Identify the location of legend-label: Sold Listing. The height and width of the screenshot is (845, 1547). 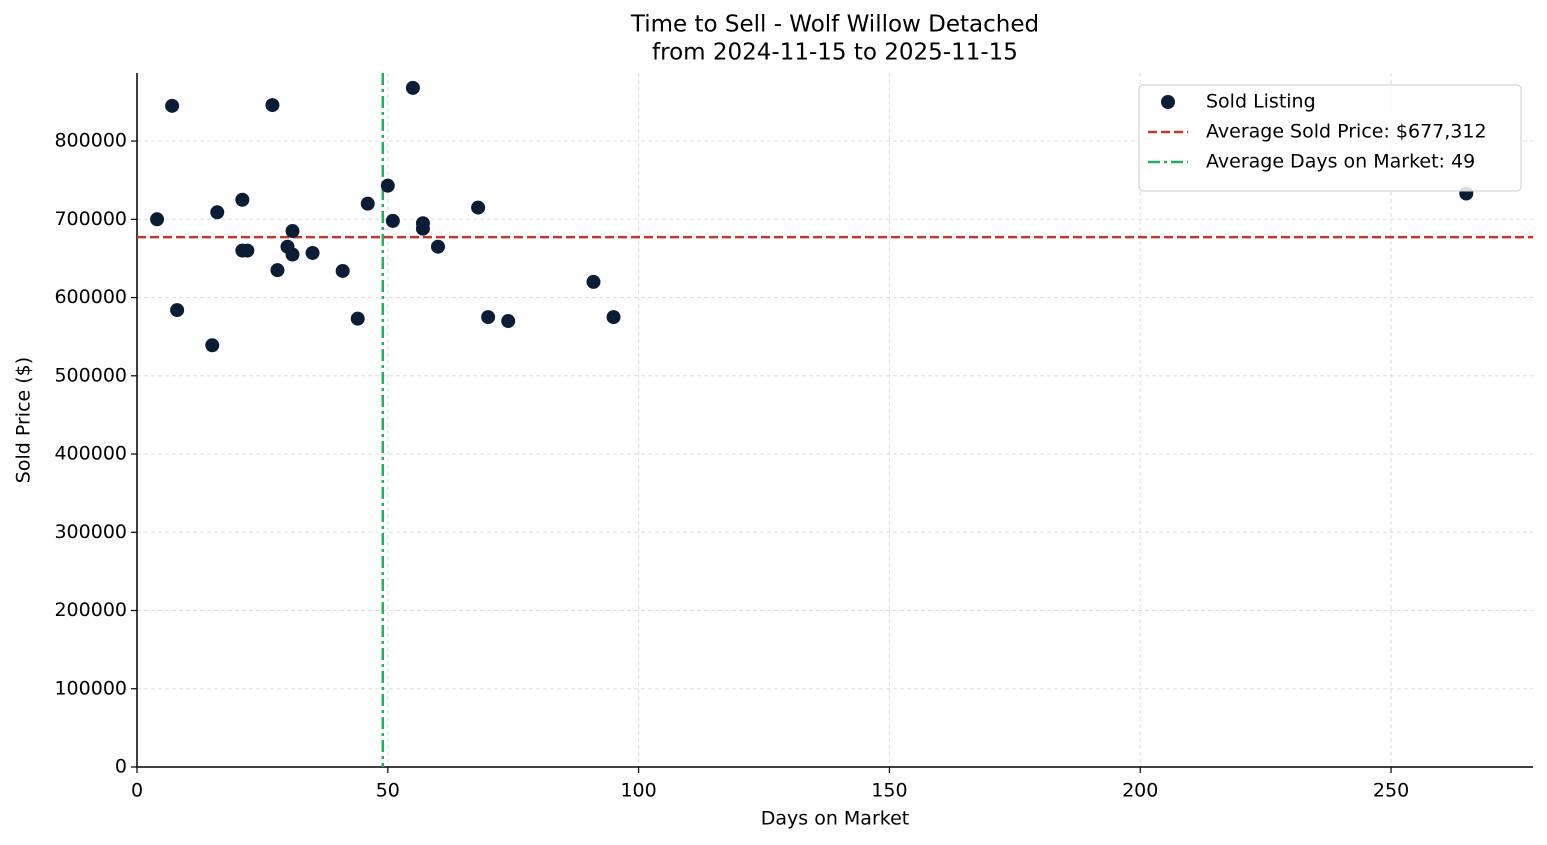
(1261, 102).